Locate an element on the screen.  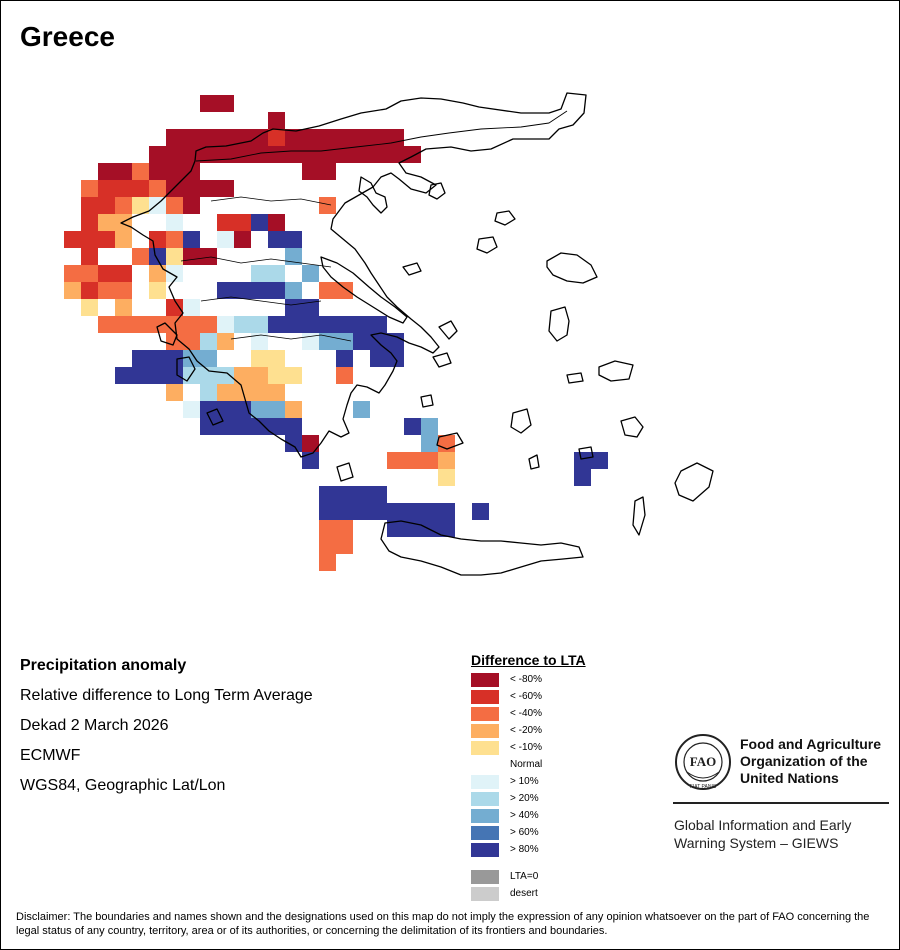
sporades-coastline is located at coordinates (412, 269).